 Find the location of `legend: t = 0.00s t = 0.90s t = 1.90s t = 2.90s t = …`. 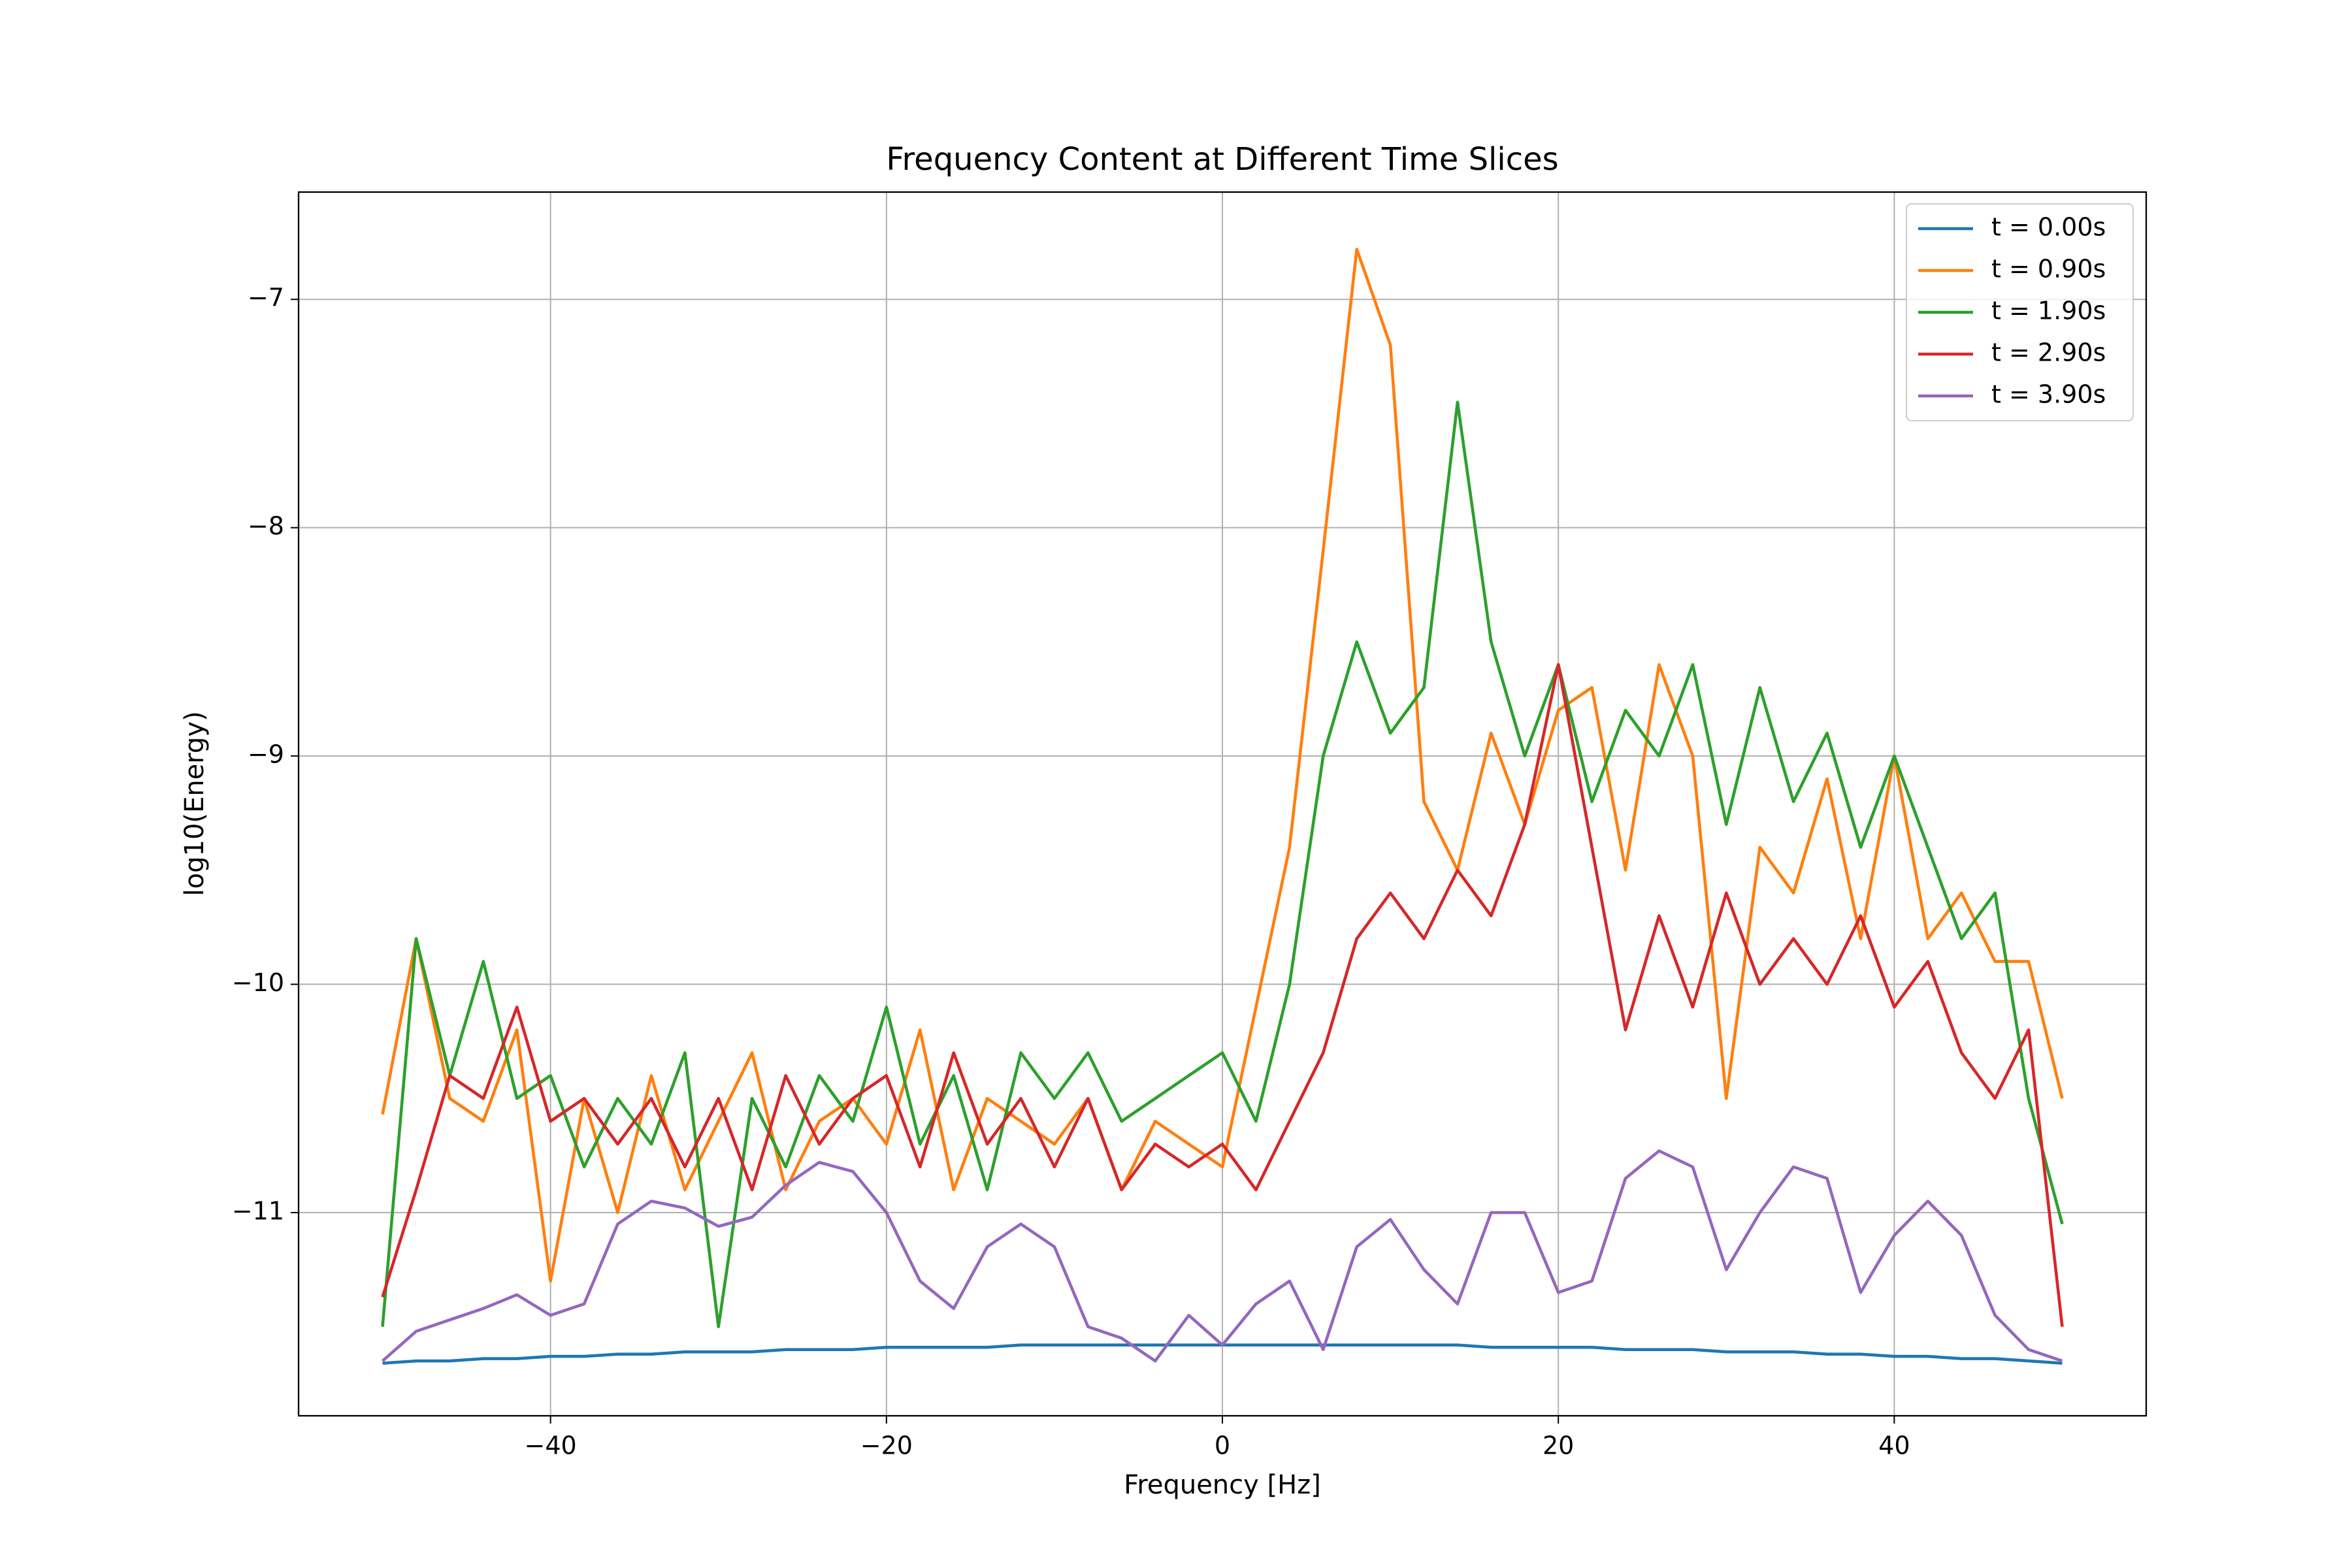

legend: t = 0.00s t = 0.90s t = 1.90s t = 2.90s t = … is located at coordinates (2020, 312).